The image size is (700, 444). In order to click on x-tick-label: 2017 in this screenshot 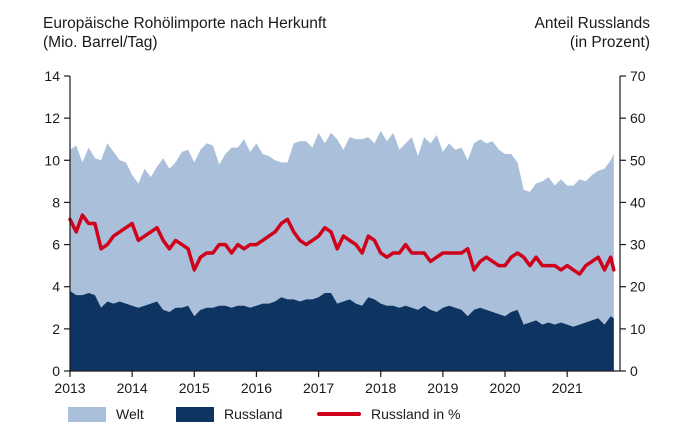, I will do `click(318, 388)`.